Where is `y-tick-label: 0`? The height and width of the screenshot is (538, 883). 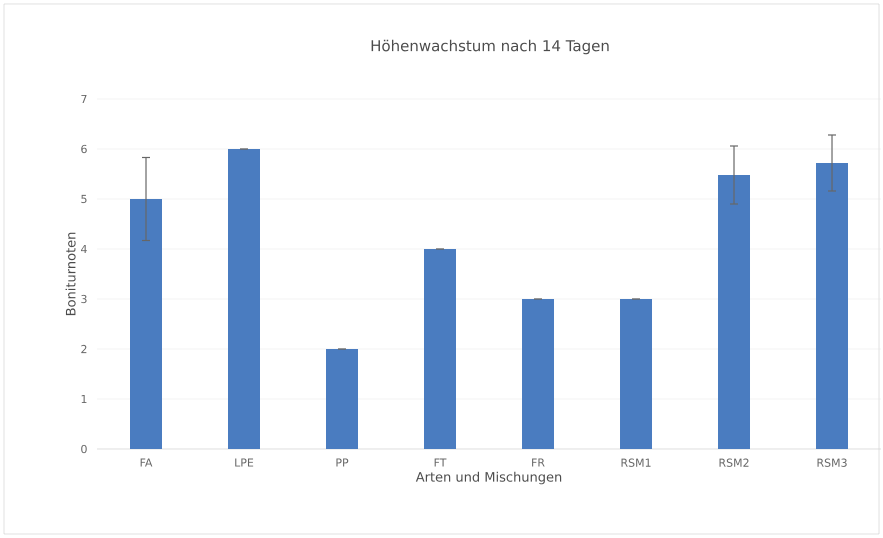
y-tick-label: 0 is located at coordinates (84, 449).